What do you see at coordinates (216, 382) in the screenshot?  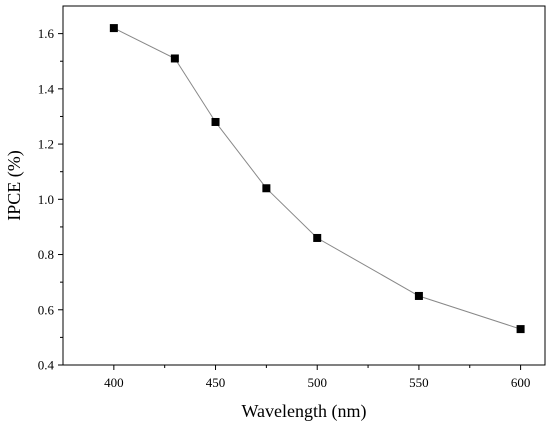 I see `x-tick-label: 450` at bounding box center [216, 382].